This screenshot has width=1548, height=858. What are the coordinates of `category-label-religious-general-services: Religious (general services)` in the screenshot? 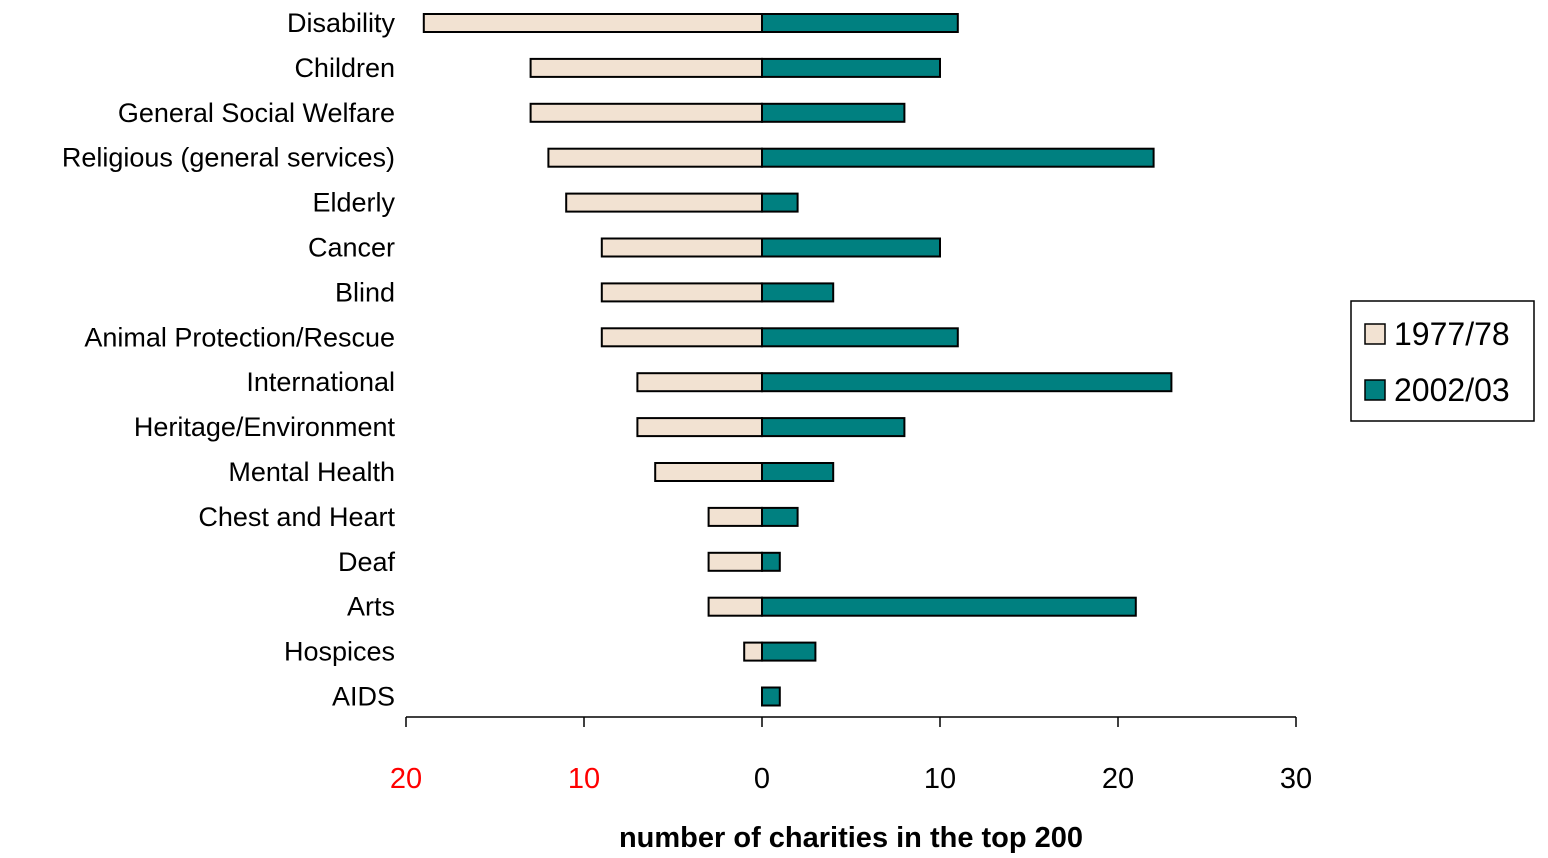 It's located at (228, 158).